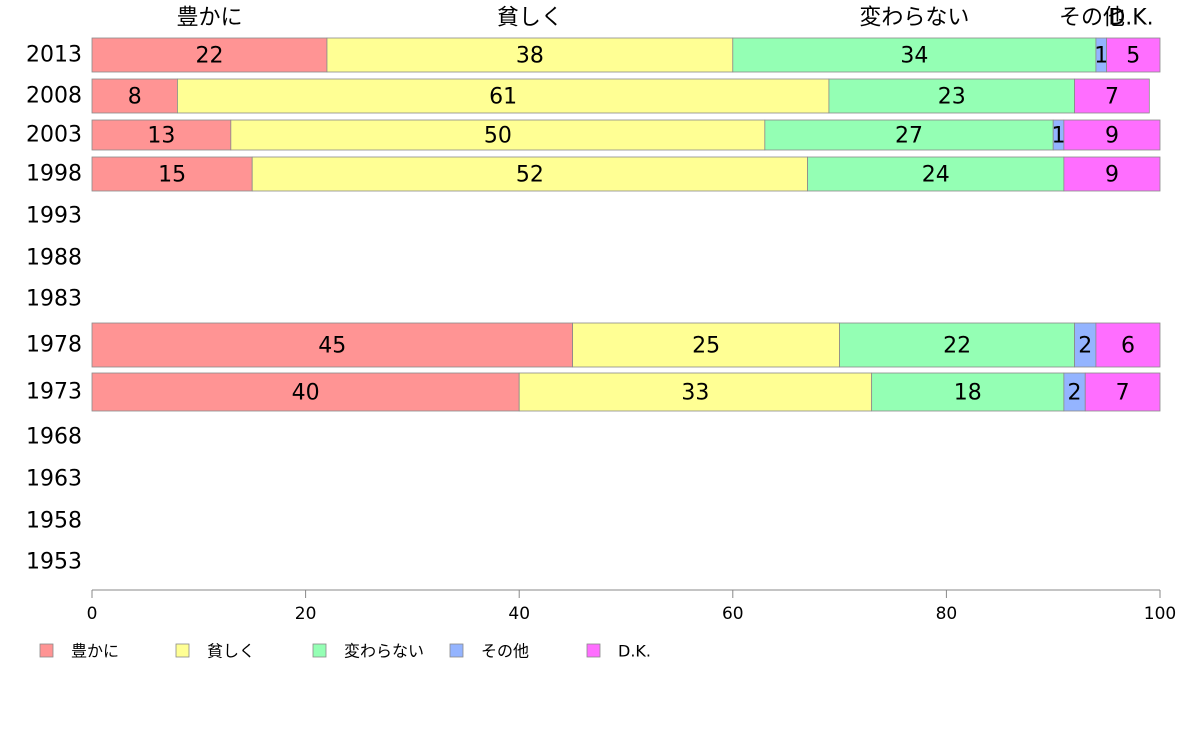  Describe the element at coordinates (706, 346) in the screenshot. I see `bar-label-1978-s1: 25` at that location.